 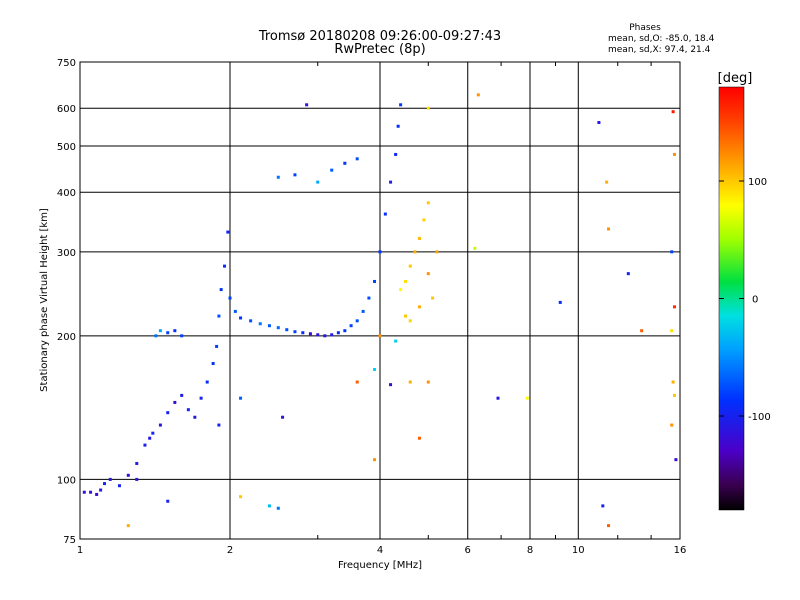 I want to click on colorbar-tick-label: 100, so click(x=757, y=182).